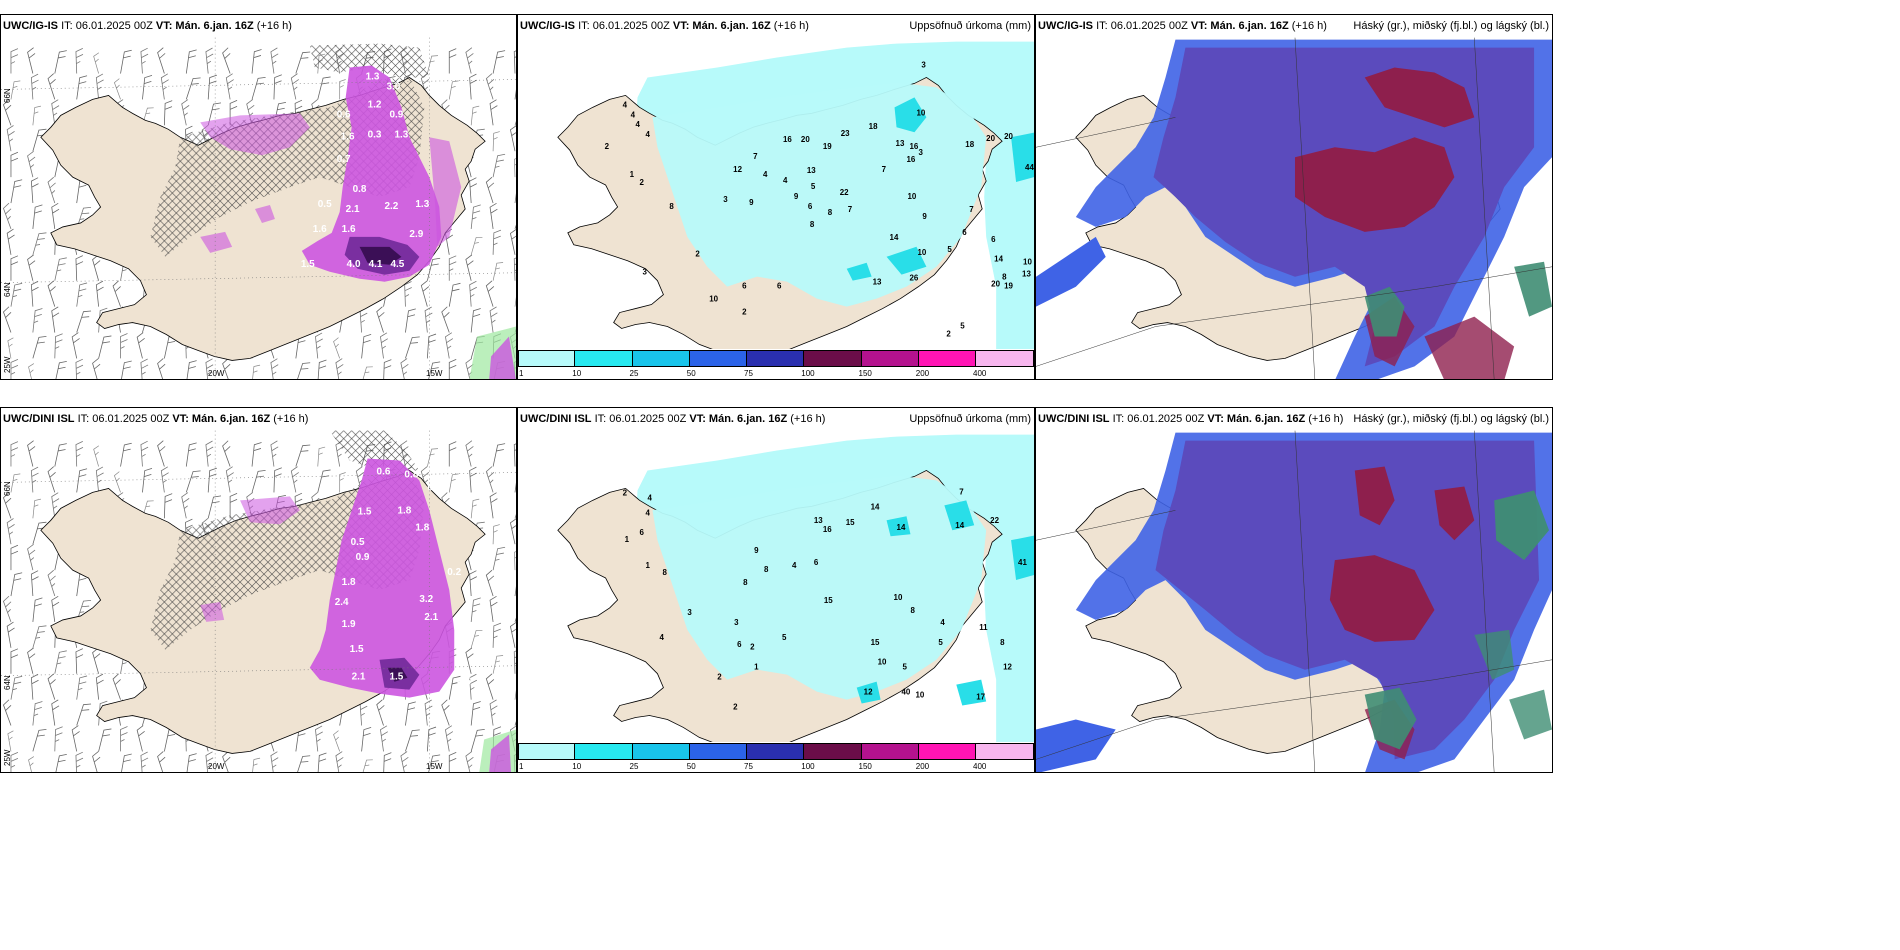 This screenshot has width=1900, height=950. Describe the element at coordinates (396, 677) in the screenshot. I see `snow-value-label: 1.5` at that location.